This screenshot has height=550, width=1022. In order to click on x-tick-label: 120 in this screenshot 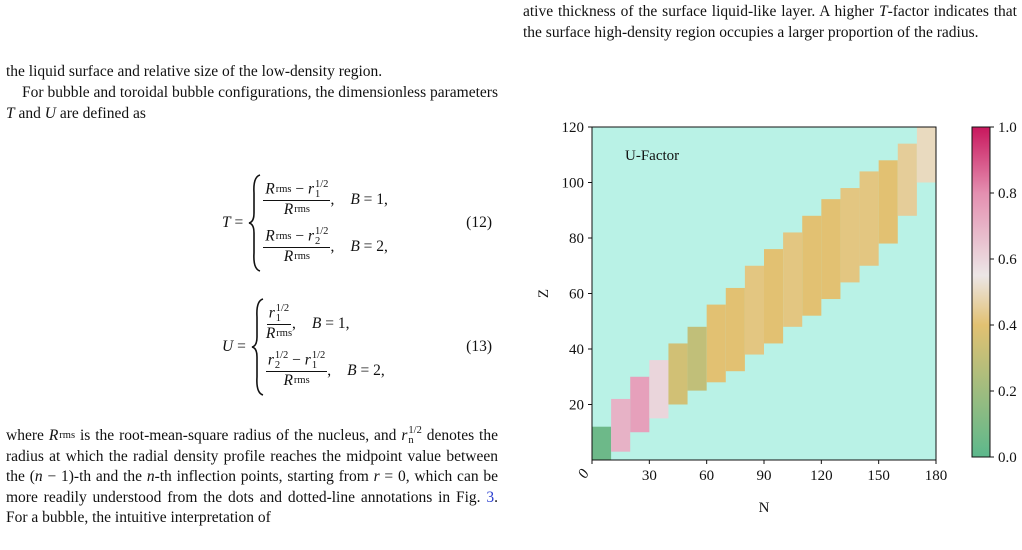, I will do `click(821, 476)`.